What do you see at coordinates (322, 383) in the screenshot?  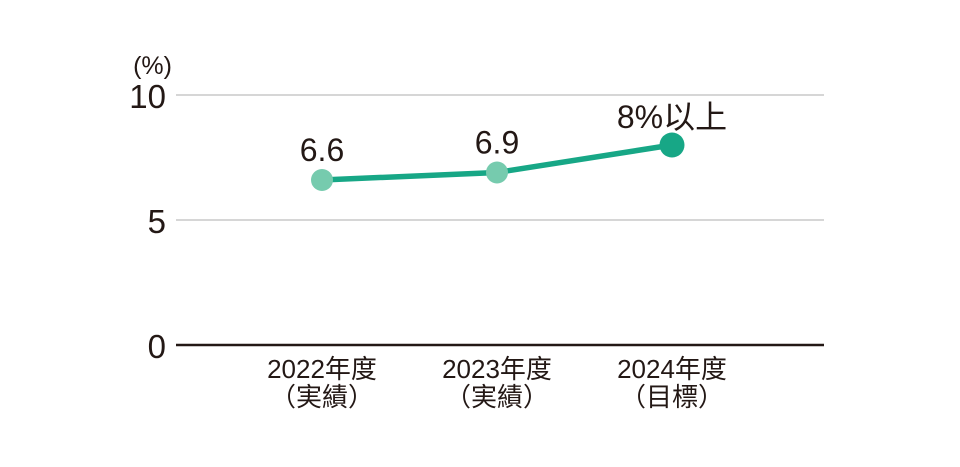 I see `x-category-label-0: 2022年度（実績）` at bounding box center [322, 383].